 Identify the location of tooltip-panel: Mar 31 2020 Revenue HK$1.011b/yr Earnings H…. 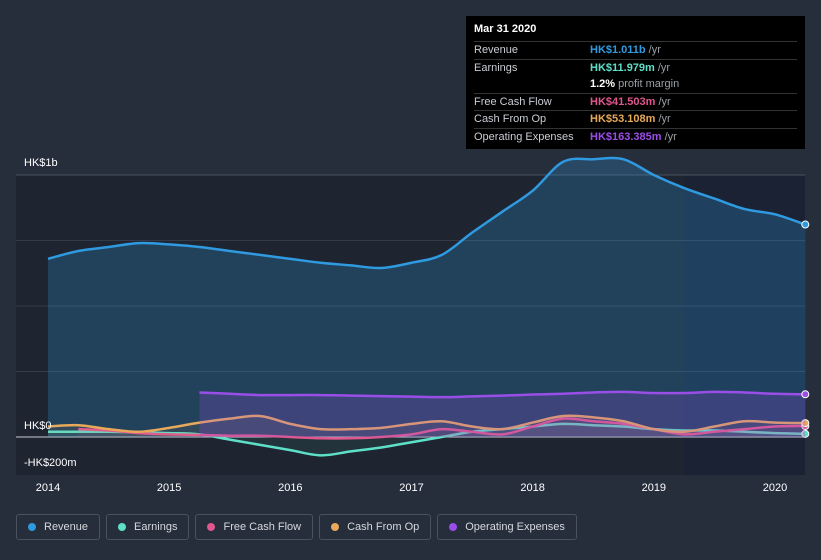
(635, 82).